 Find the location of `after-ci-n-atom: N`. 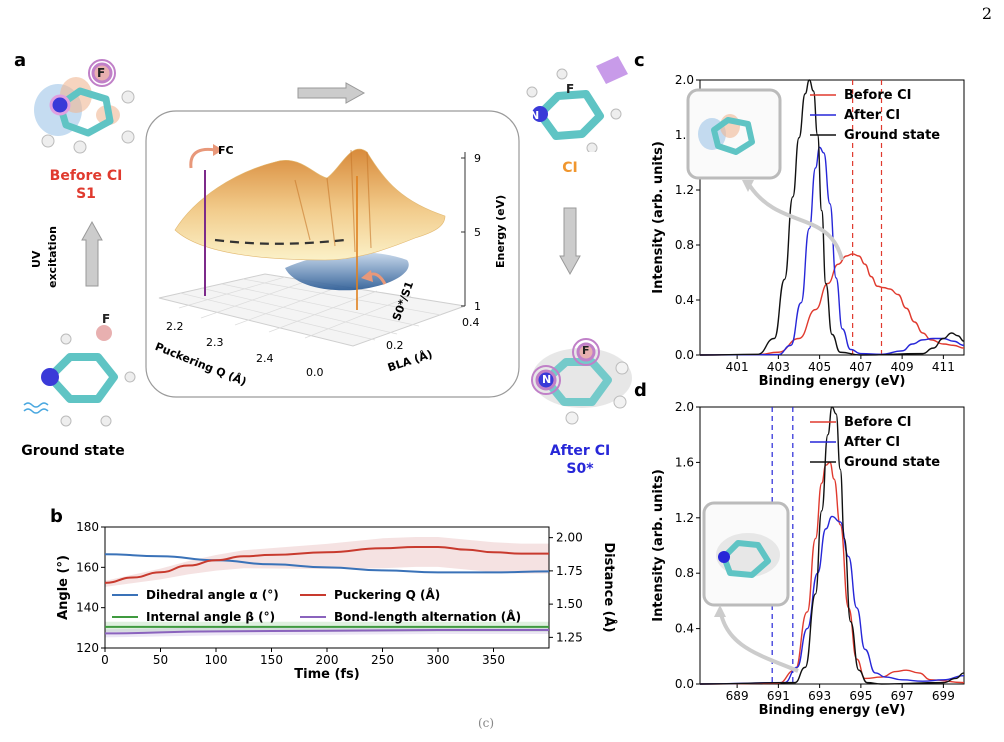

after-ci-n-atom: N is located at coordinates (547, 379).